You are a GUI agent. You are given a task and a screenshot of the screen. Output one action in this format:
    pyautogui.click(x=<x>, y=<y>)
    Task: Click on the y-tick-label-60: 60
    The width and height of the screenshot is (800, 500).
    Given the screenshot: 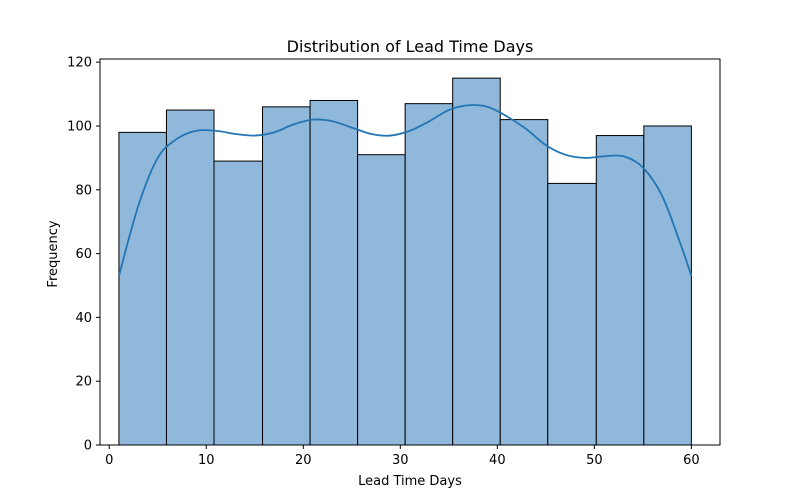 What is the action you would take?
    pyautogui.click(x=83, y=254)
    